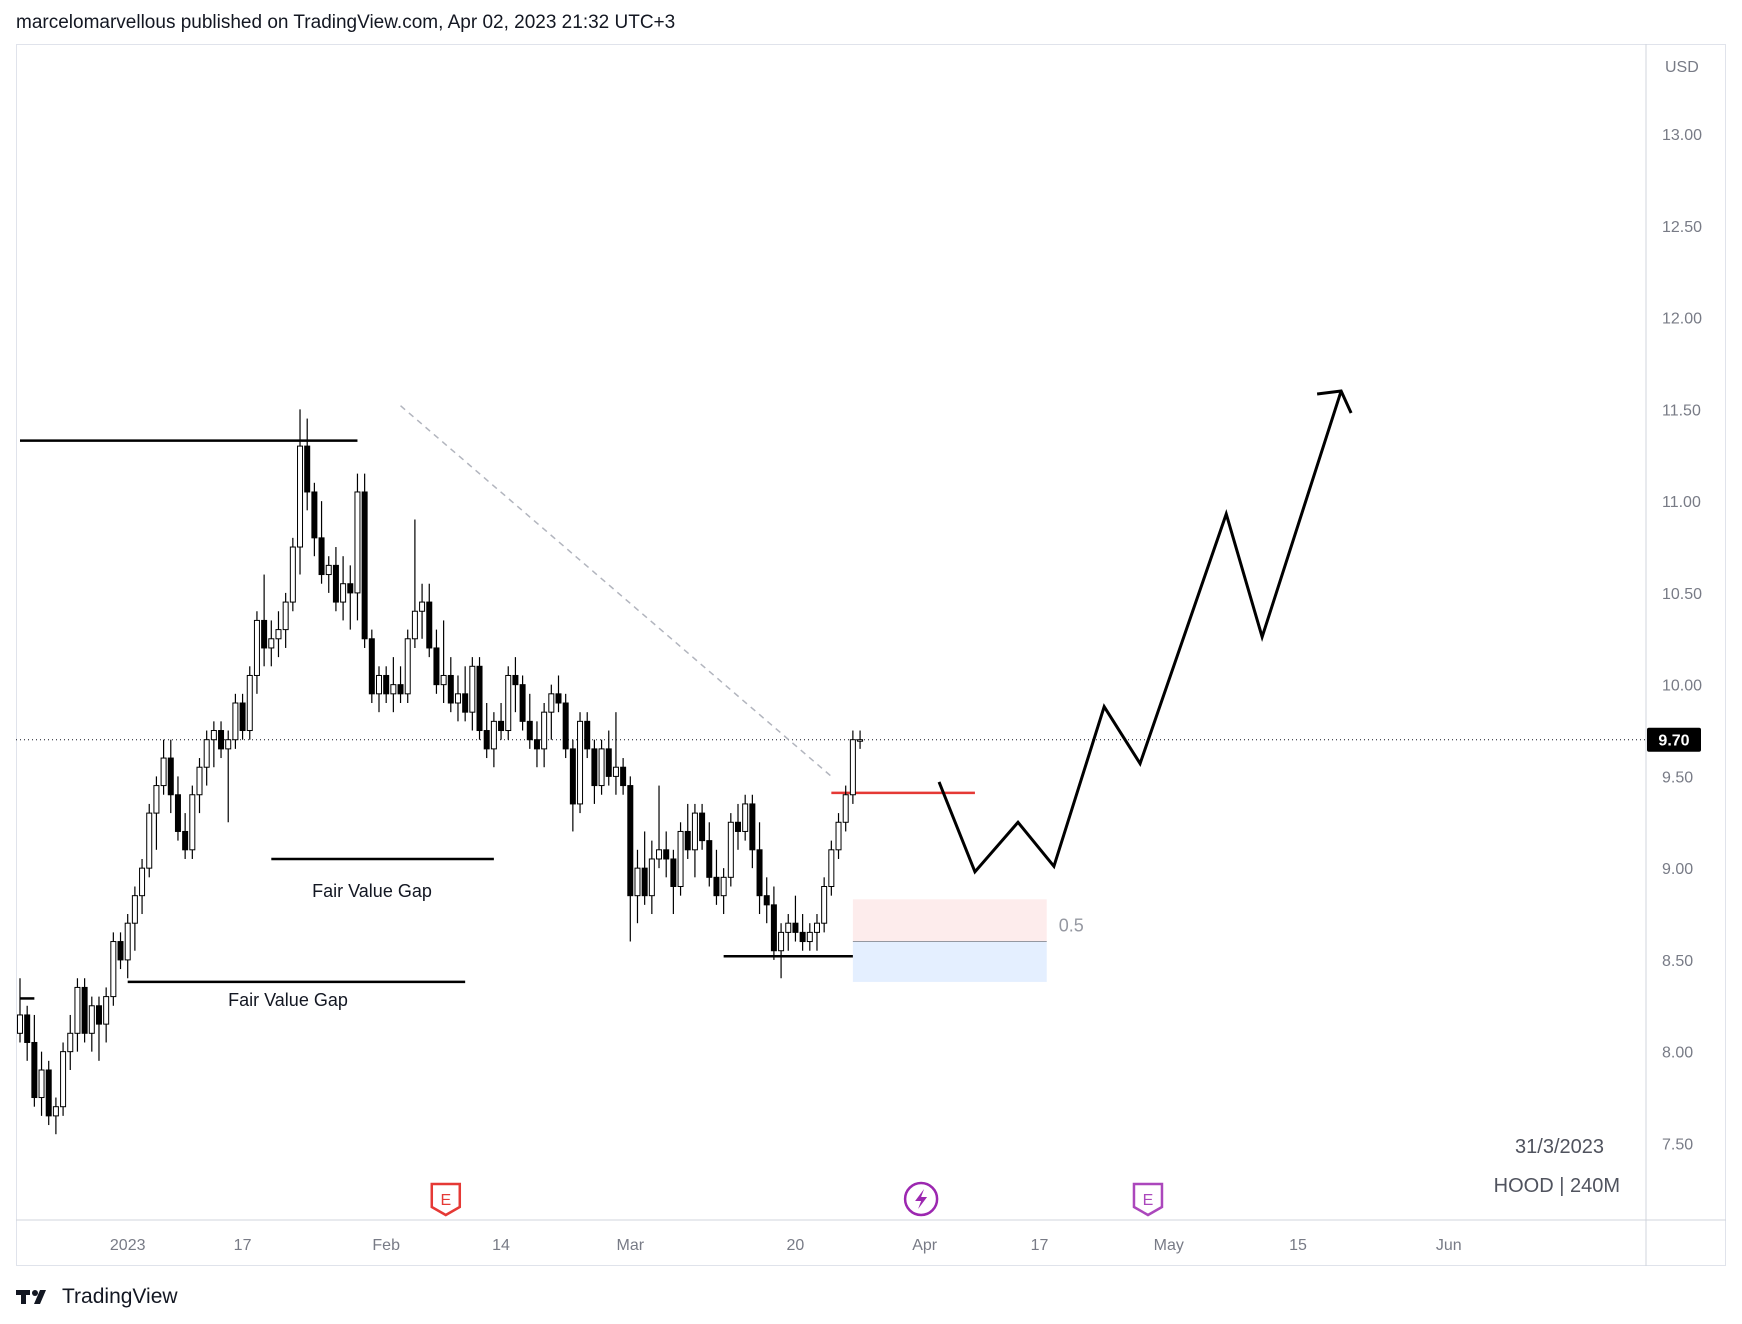  What do you see at coordinates (616, 591) in the screenshot?
I see `descending-trendline` at bounding box center [616, 591].